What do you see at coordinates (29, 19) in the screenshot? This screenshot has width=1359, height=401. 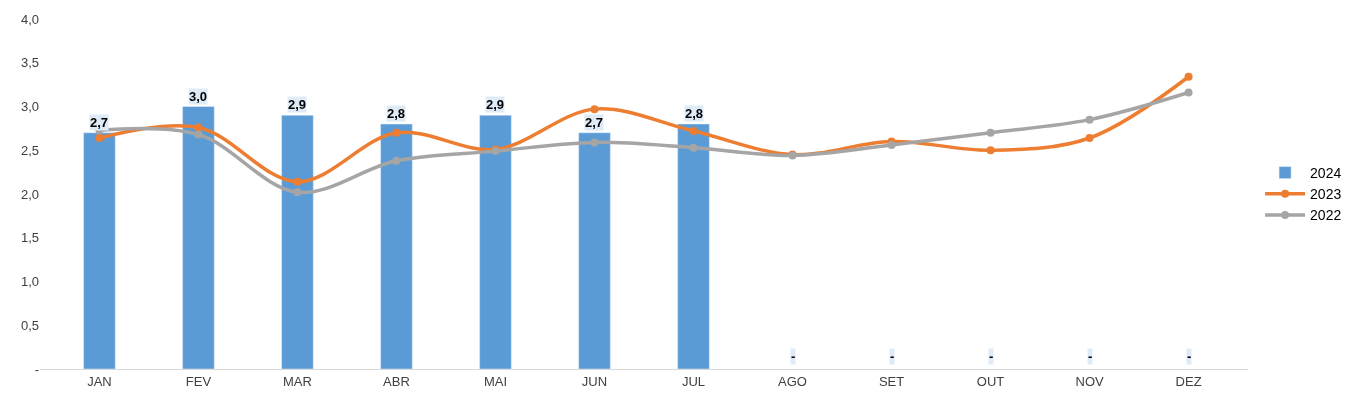 I see `y-tick-label: 4,0` at bounding box center [29, 19].